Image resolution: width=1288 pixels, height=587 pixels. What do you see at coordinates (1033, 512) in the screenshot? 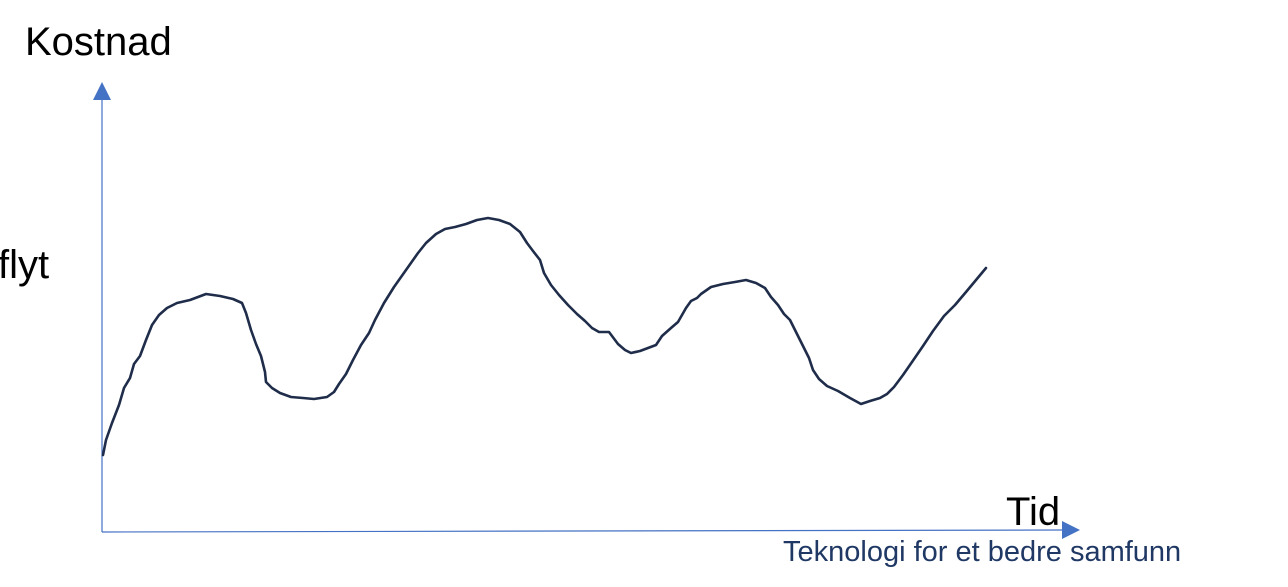
I see `x-axis-label: Tid` at bounding box center [1033, 512].